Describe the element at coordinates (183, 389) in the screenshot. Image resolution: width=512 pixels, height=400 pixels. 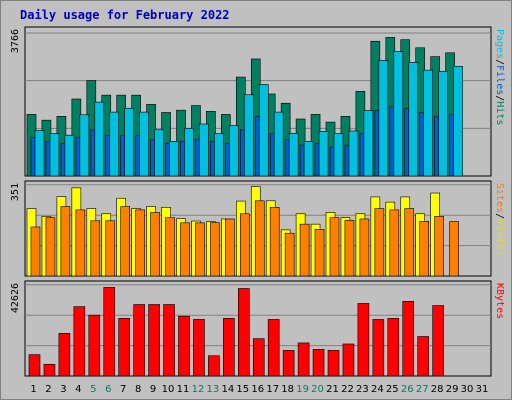
I see `x-tick-label-11: 11` at that location.